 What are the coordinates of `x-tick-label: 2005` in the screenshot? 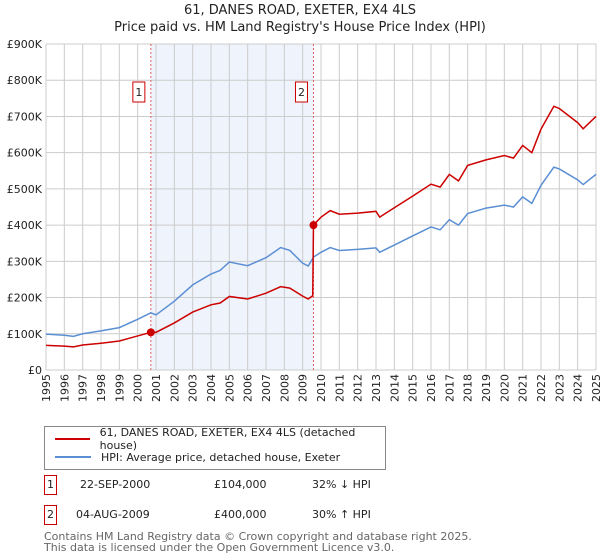 It's located at (229, 388).